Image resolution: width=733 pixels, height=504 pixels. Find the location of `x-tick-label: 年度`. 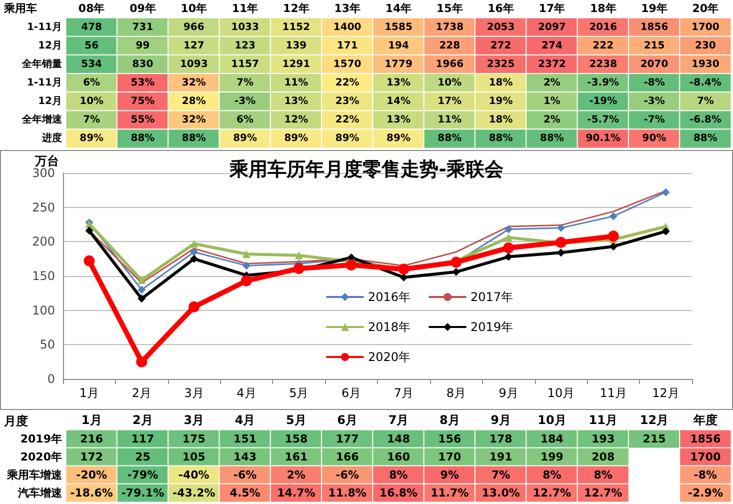

x-tick-label: 年度 is located at coordinates (705, 420).